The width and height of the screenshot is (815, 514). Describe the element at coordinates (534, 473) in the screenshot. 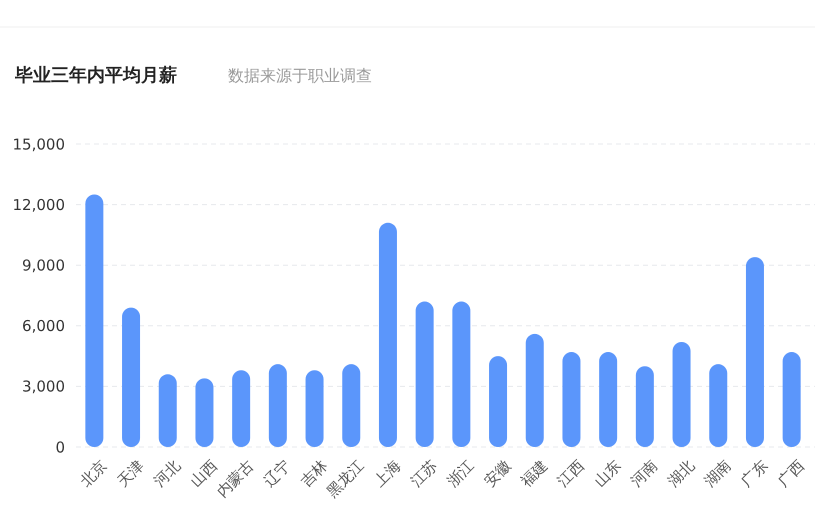

I see `x-tick-label: 福建` at that location.